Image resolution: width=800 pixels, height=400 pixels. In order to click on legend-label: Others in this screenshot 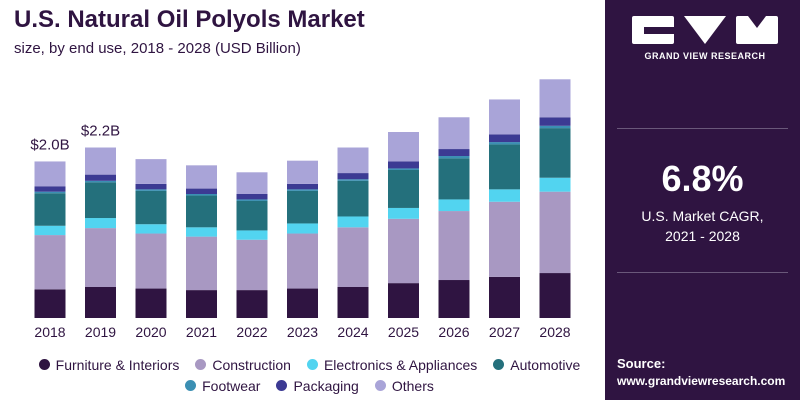, I will do `click(412, 385)`.